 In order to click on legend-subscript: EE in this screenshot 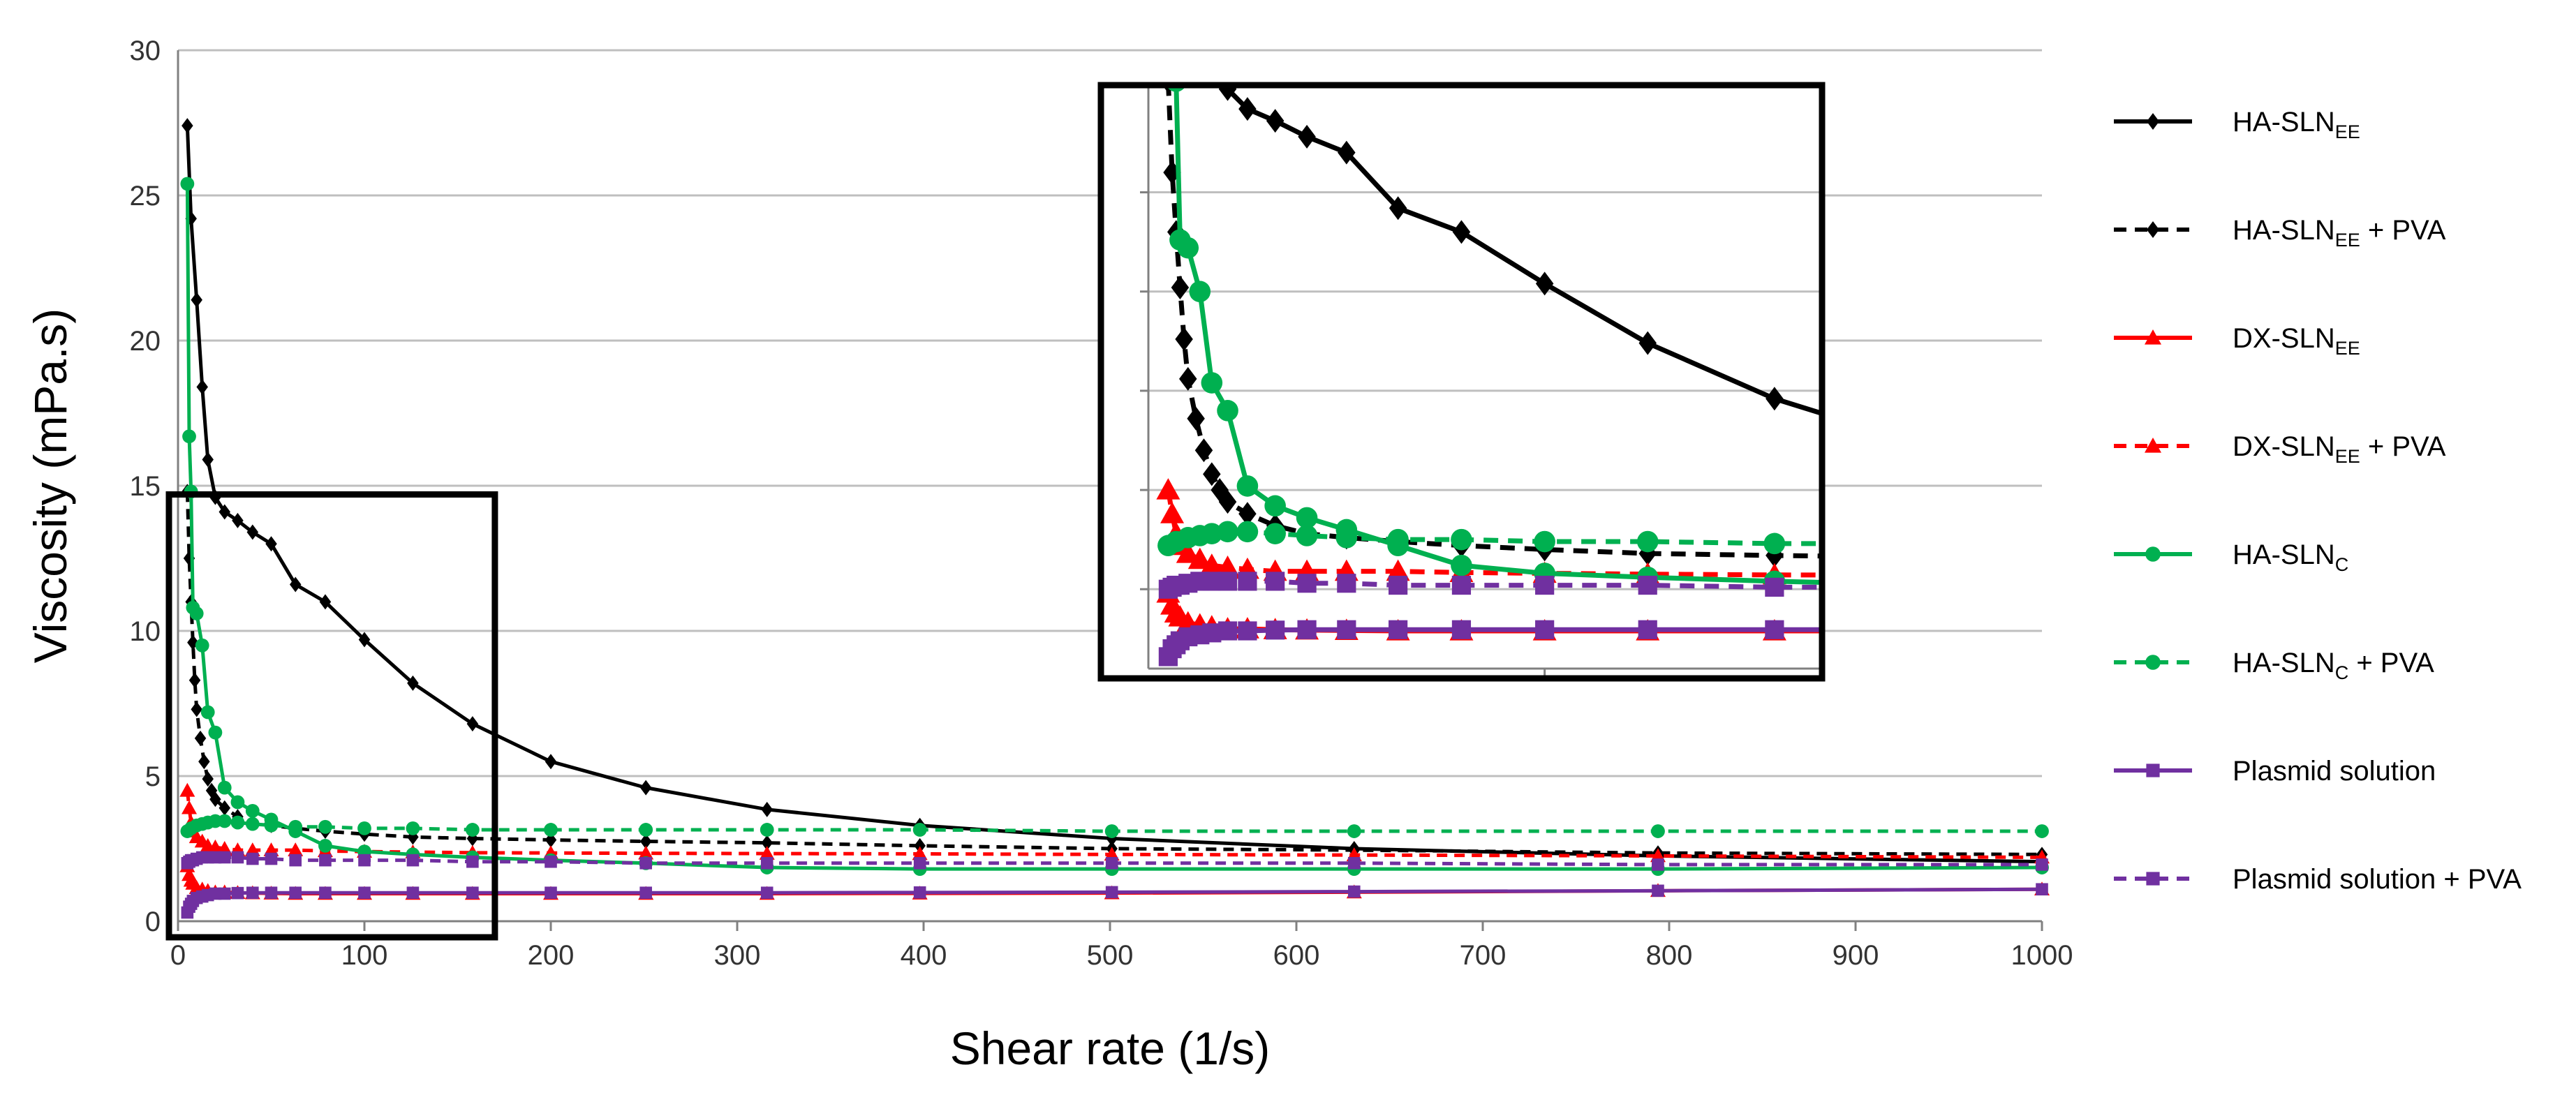, I will do `click(2347, 456)`.